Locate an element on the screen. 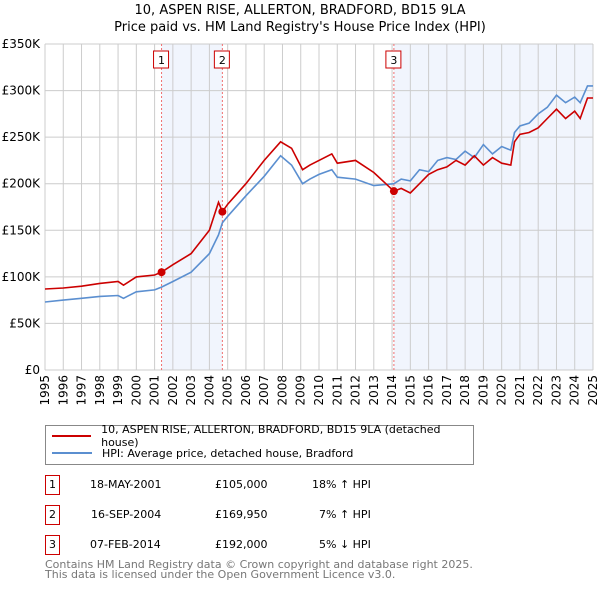 This screenshot has height=590, width=600. x-tick-label: 1996 is located at coordinates (63, 390).